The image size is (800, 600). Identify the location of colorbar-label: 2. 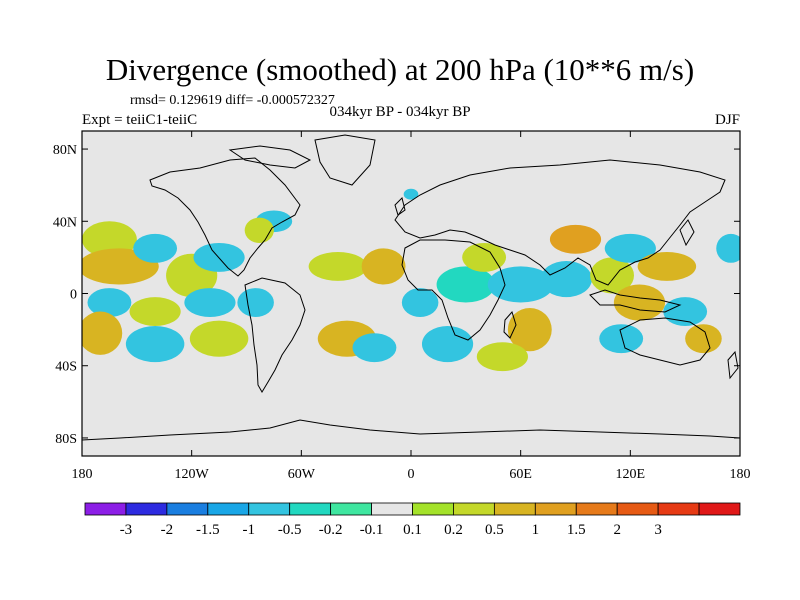
(617, 530).